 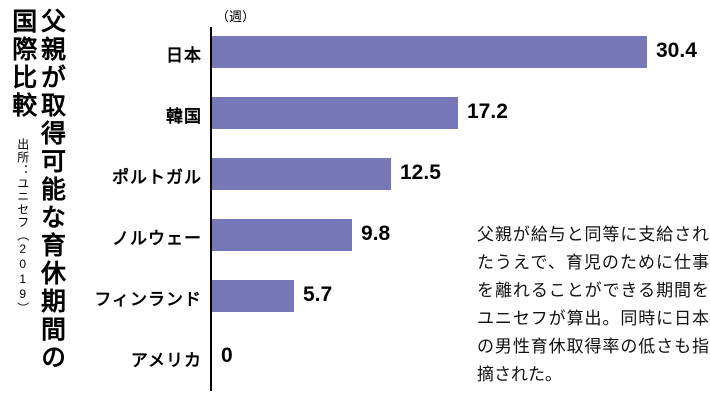 What do you see at coordinates (148, 299) in the screenshot?
I see `category-label: フィンランド` at bounding box center [148, 299].